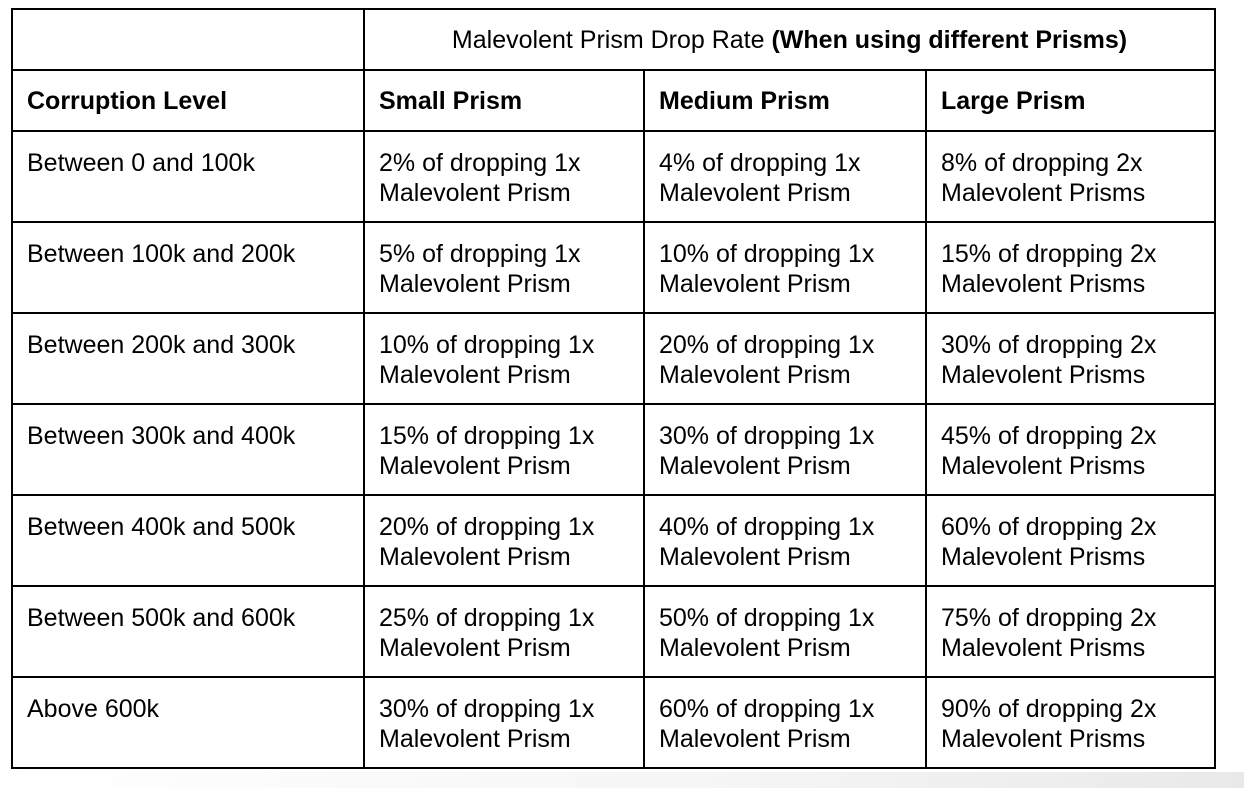 Image resolution: width=1244 pixels, height=788 pixels. What do you see at coordinates (767, 709) in the screenshot?
I see `drop-chance-line: 60% of dropping 1x` at bounding box center [767, 709].